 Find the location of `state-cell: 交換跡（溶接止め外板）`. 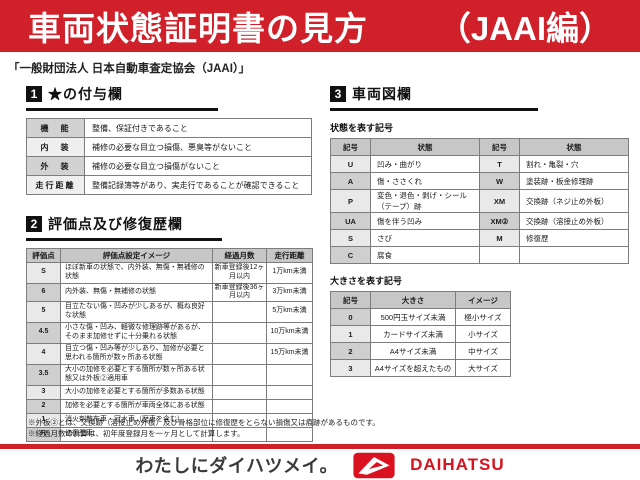

state-cell: 交換跡（溶接止め外板） is located at coordinates (574, 221).